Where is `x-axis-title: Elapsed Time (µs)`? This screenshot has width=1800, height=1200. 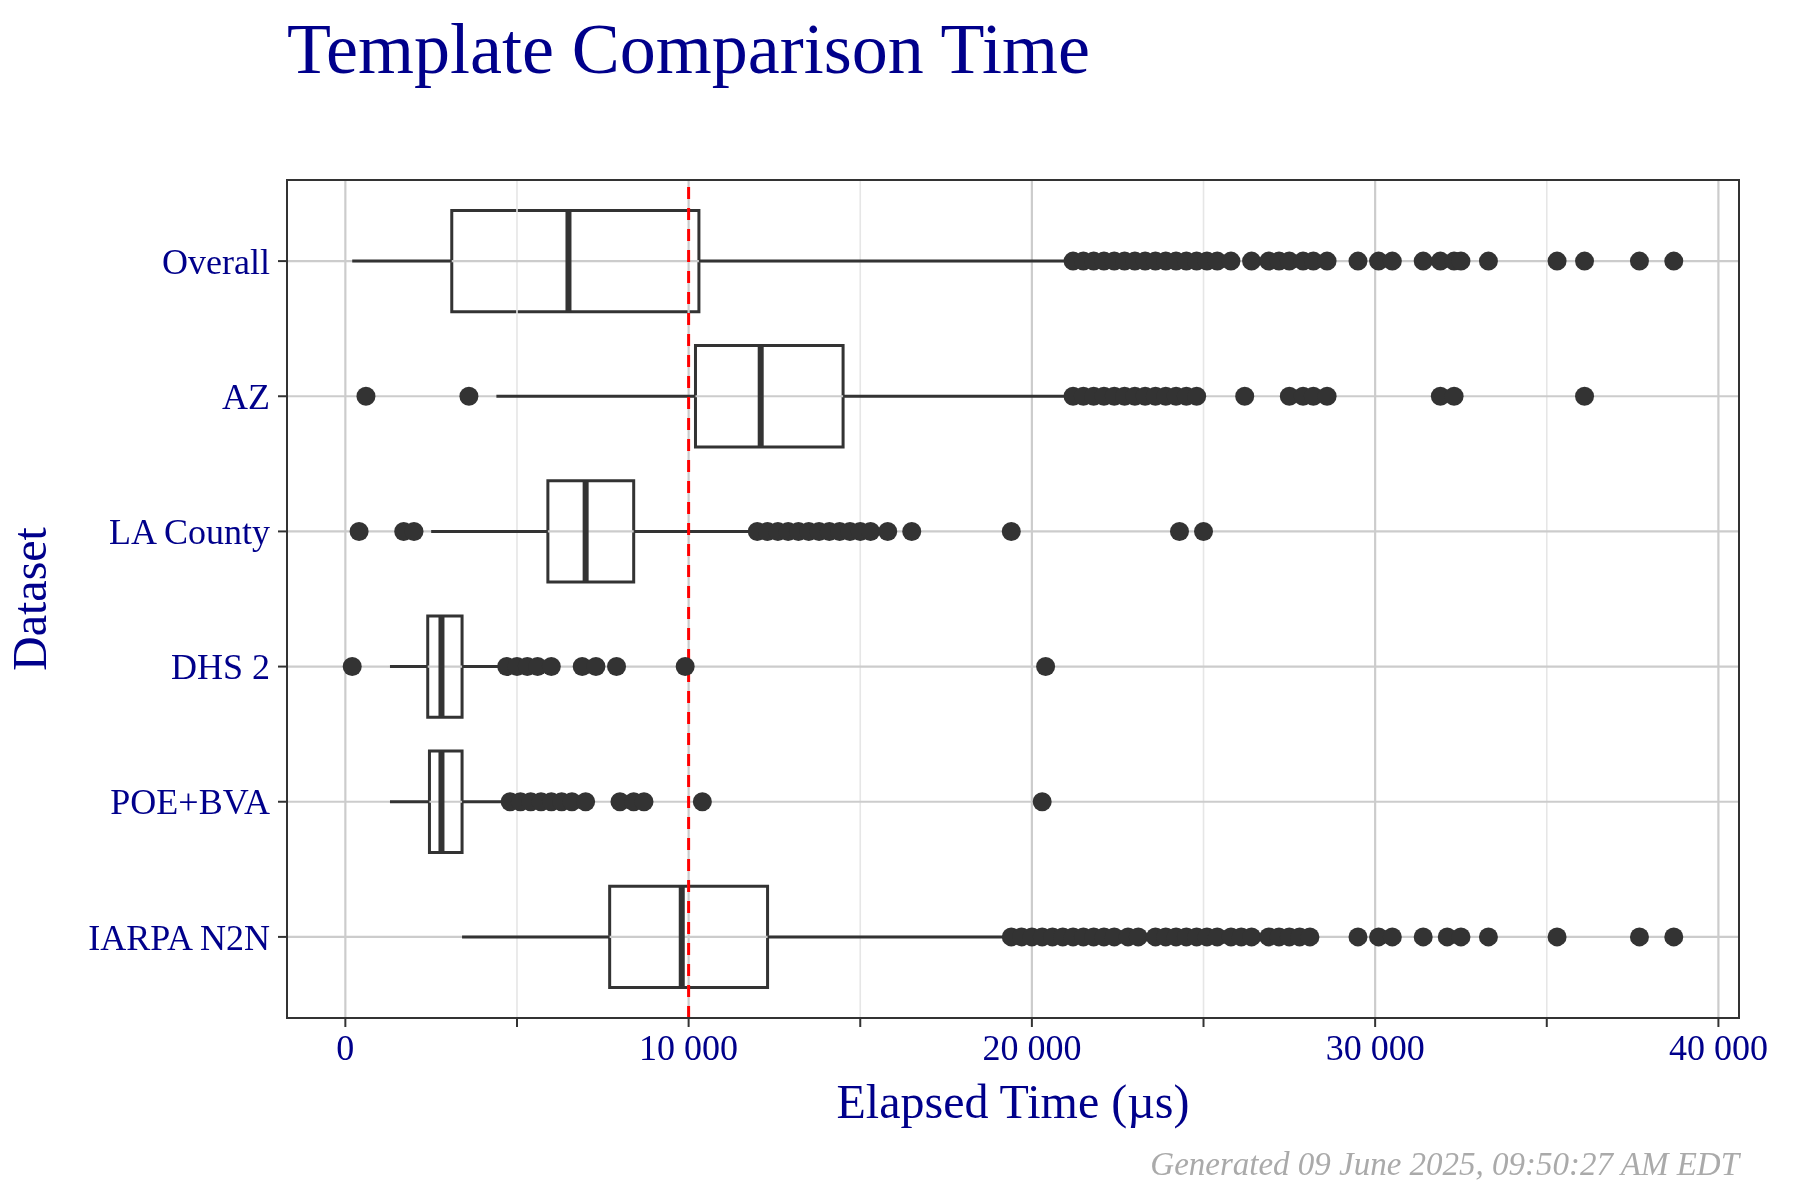 x-axis-title: Elapsed Time (µs) is located at coordinates (1013, 1101).